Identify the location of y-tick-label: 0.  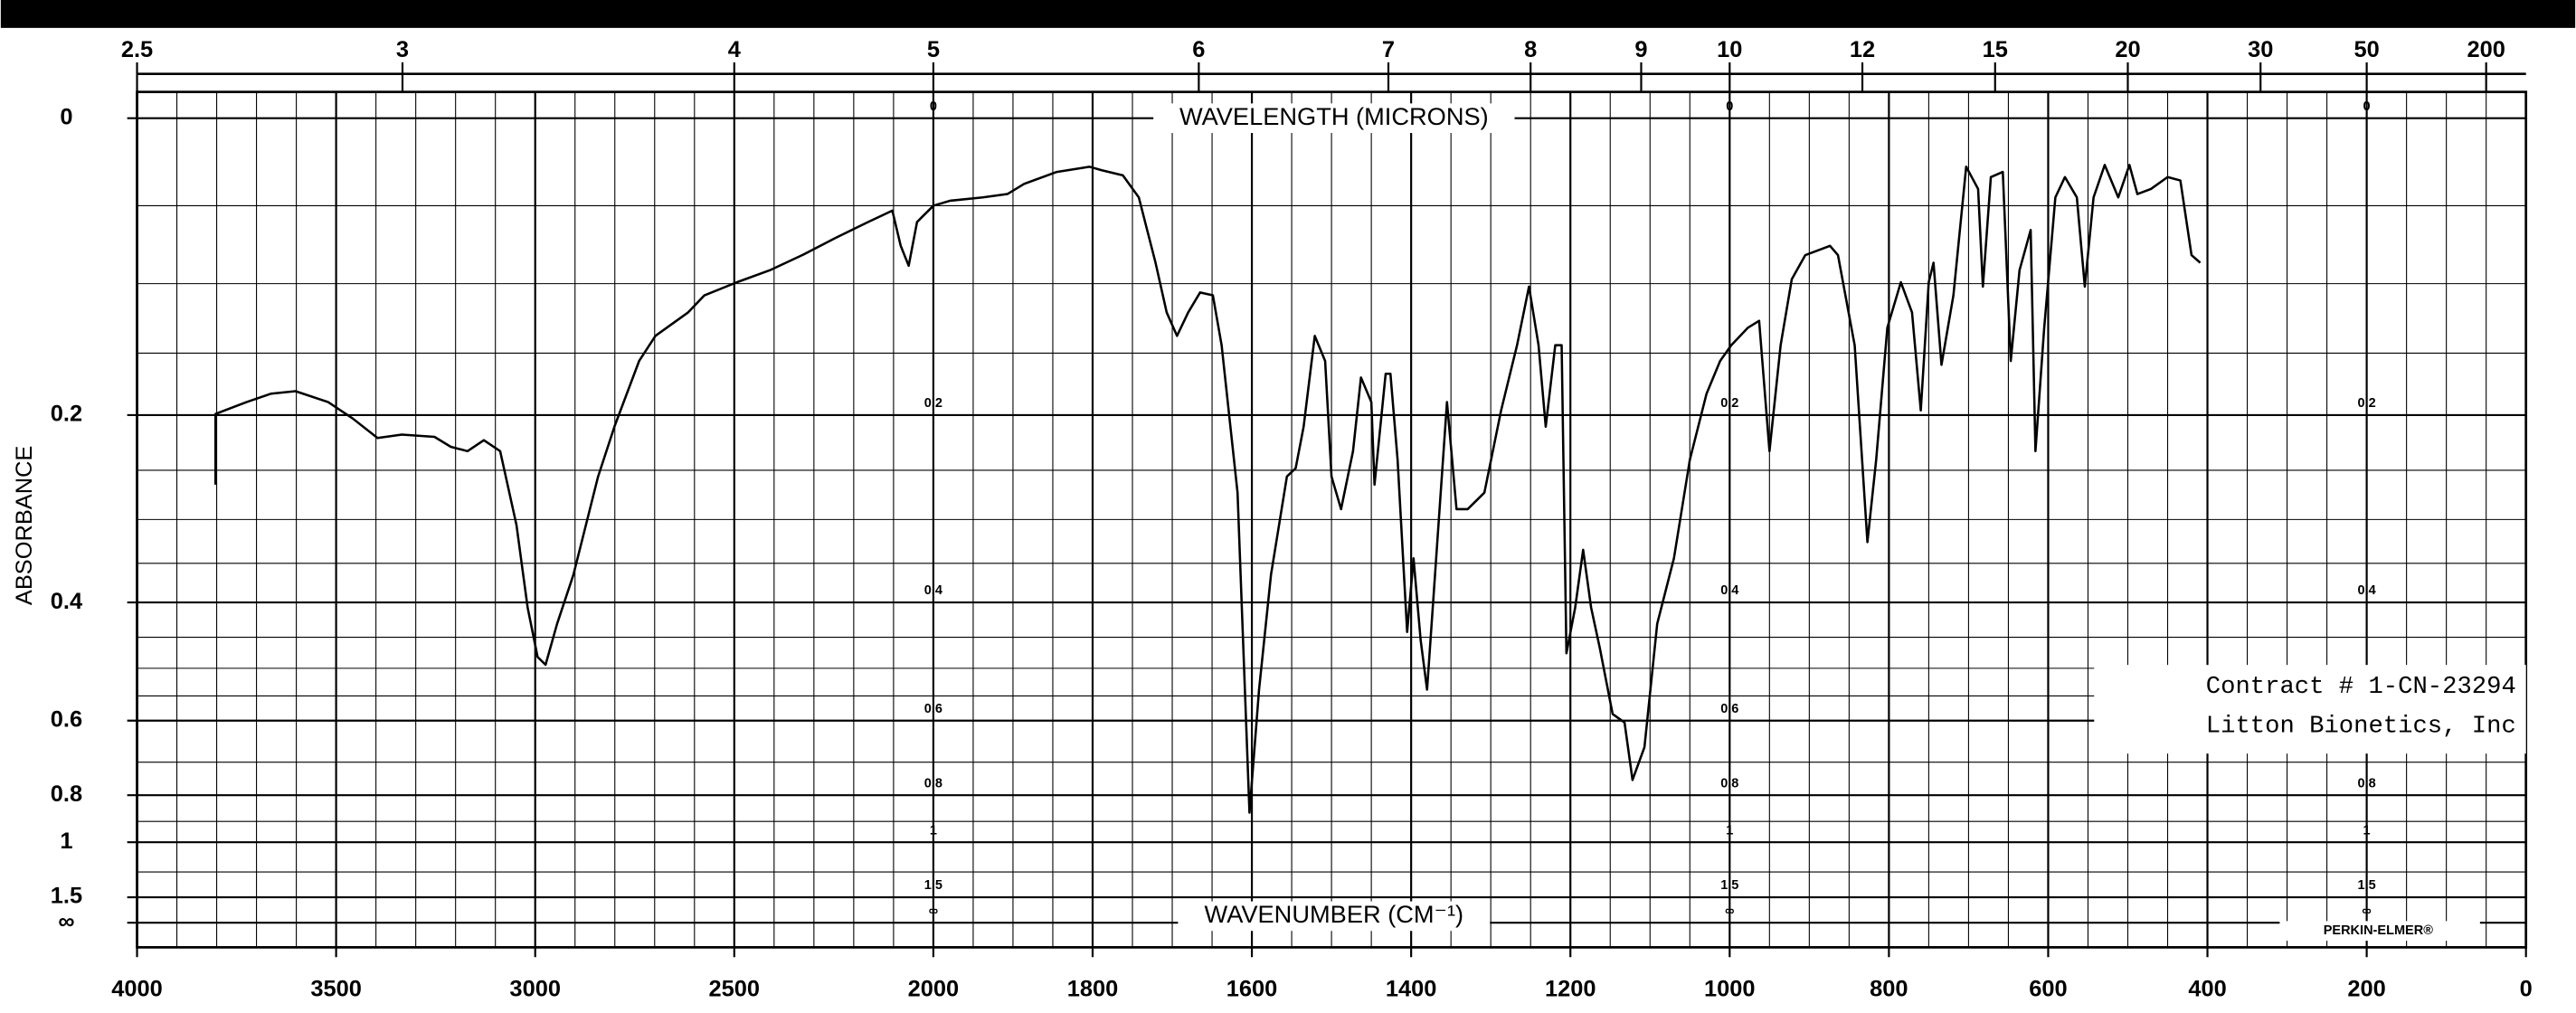
(66, 116).